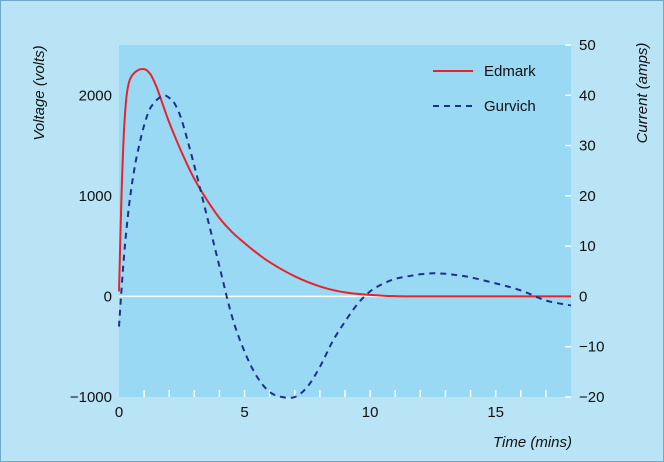 The image size is (664, 462). What do you see at coordinates (587, 45) in the screenshot?
I see `y-right-tick-label: 50` at bounding box center [587, 45].